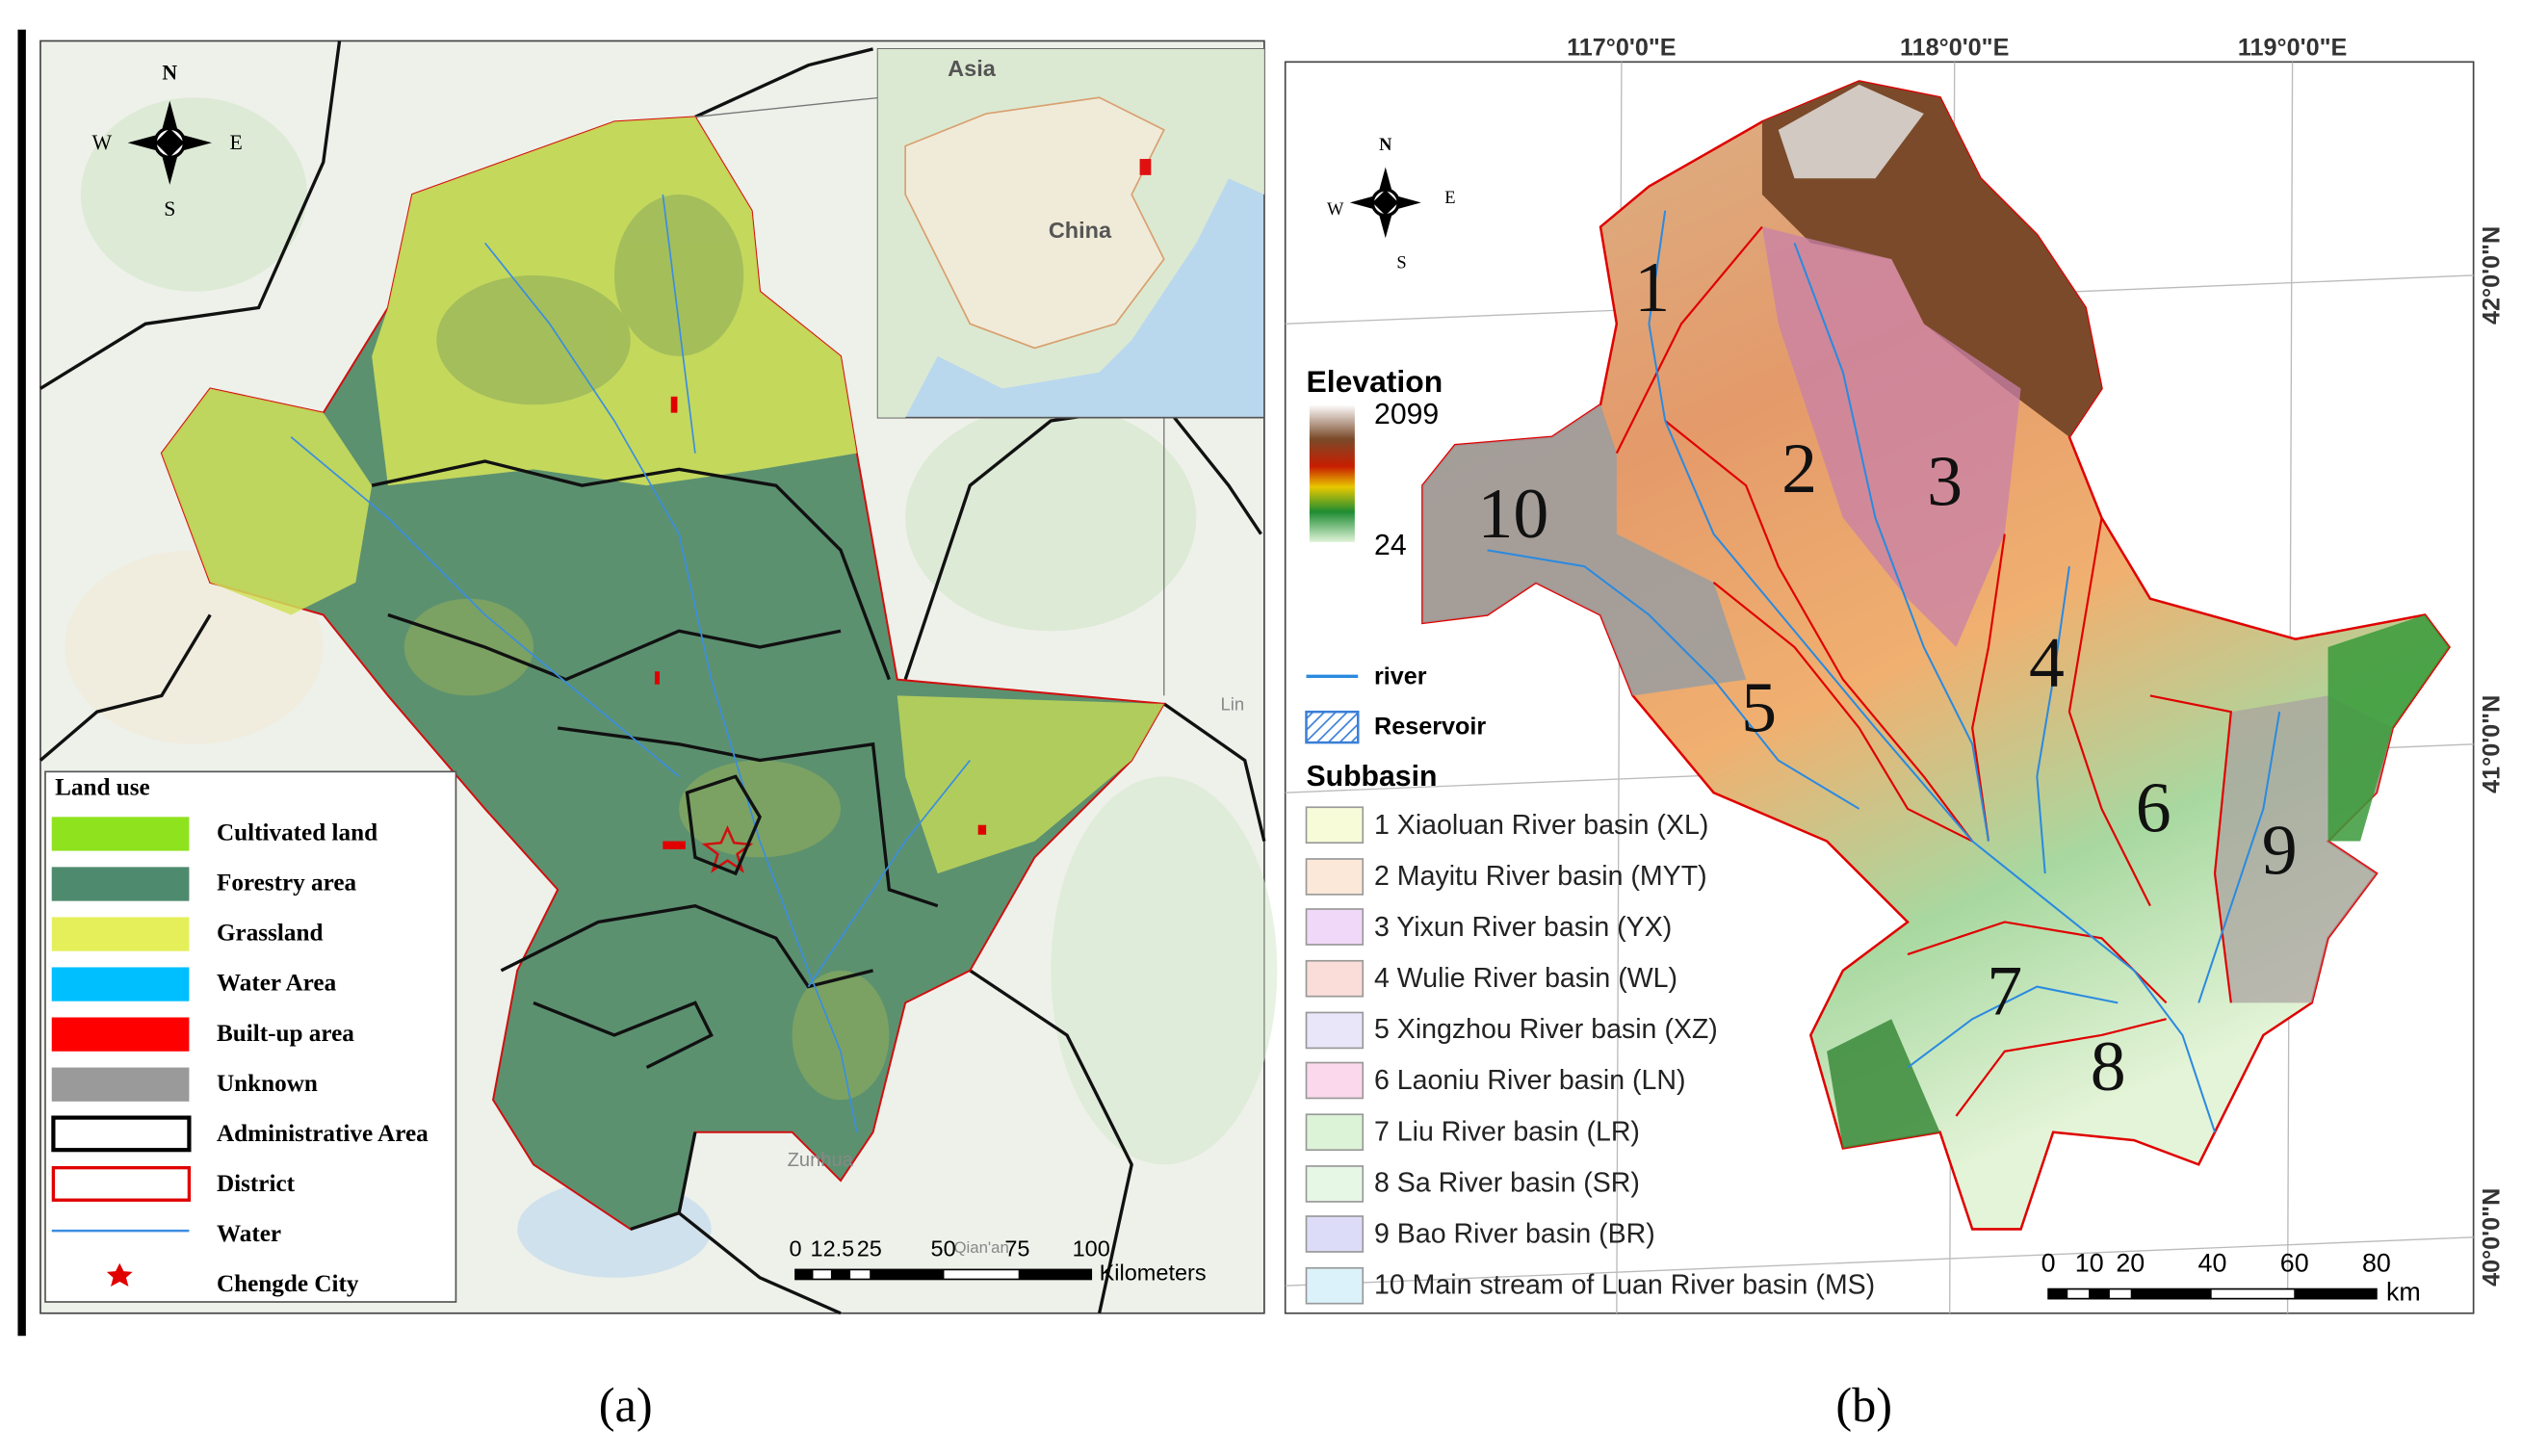 The image size is (2522, 1456). What do you see at coordinates (1030, 784) in the screenshot?
I see `grassland-east` at bounding box center [1030, 784].